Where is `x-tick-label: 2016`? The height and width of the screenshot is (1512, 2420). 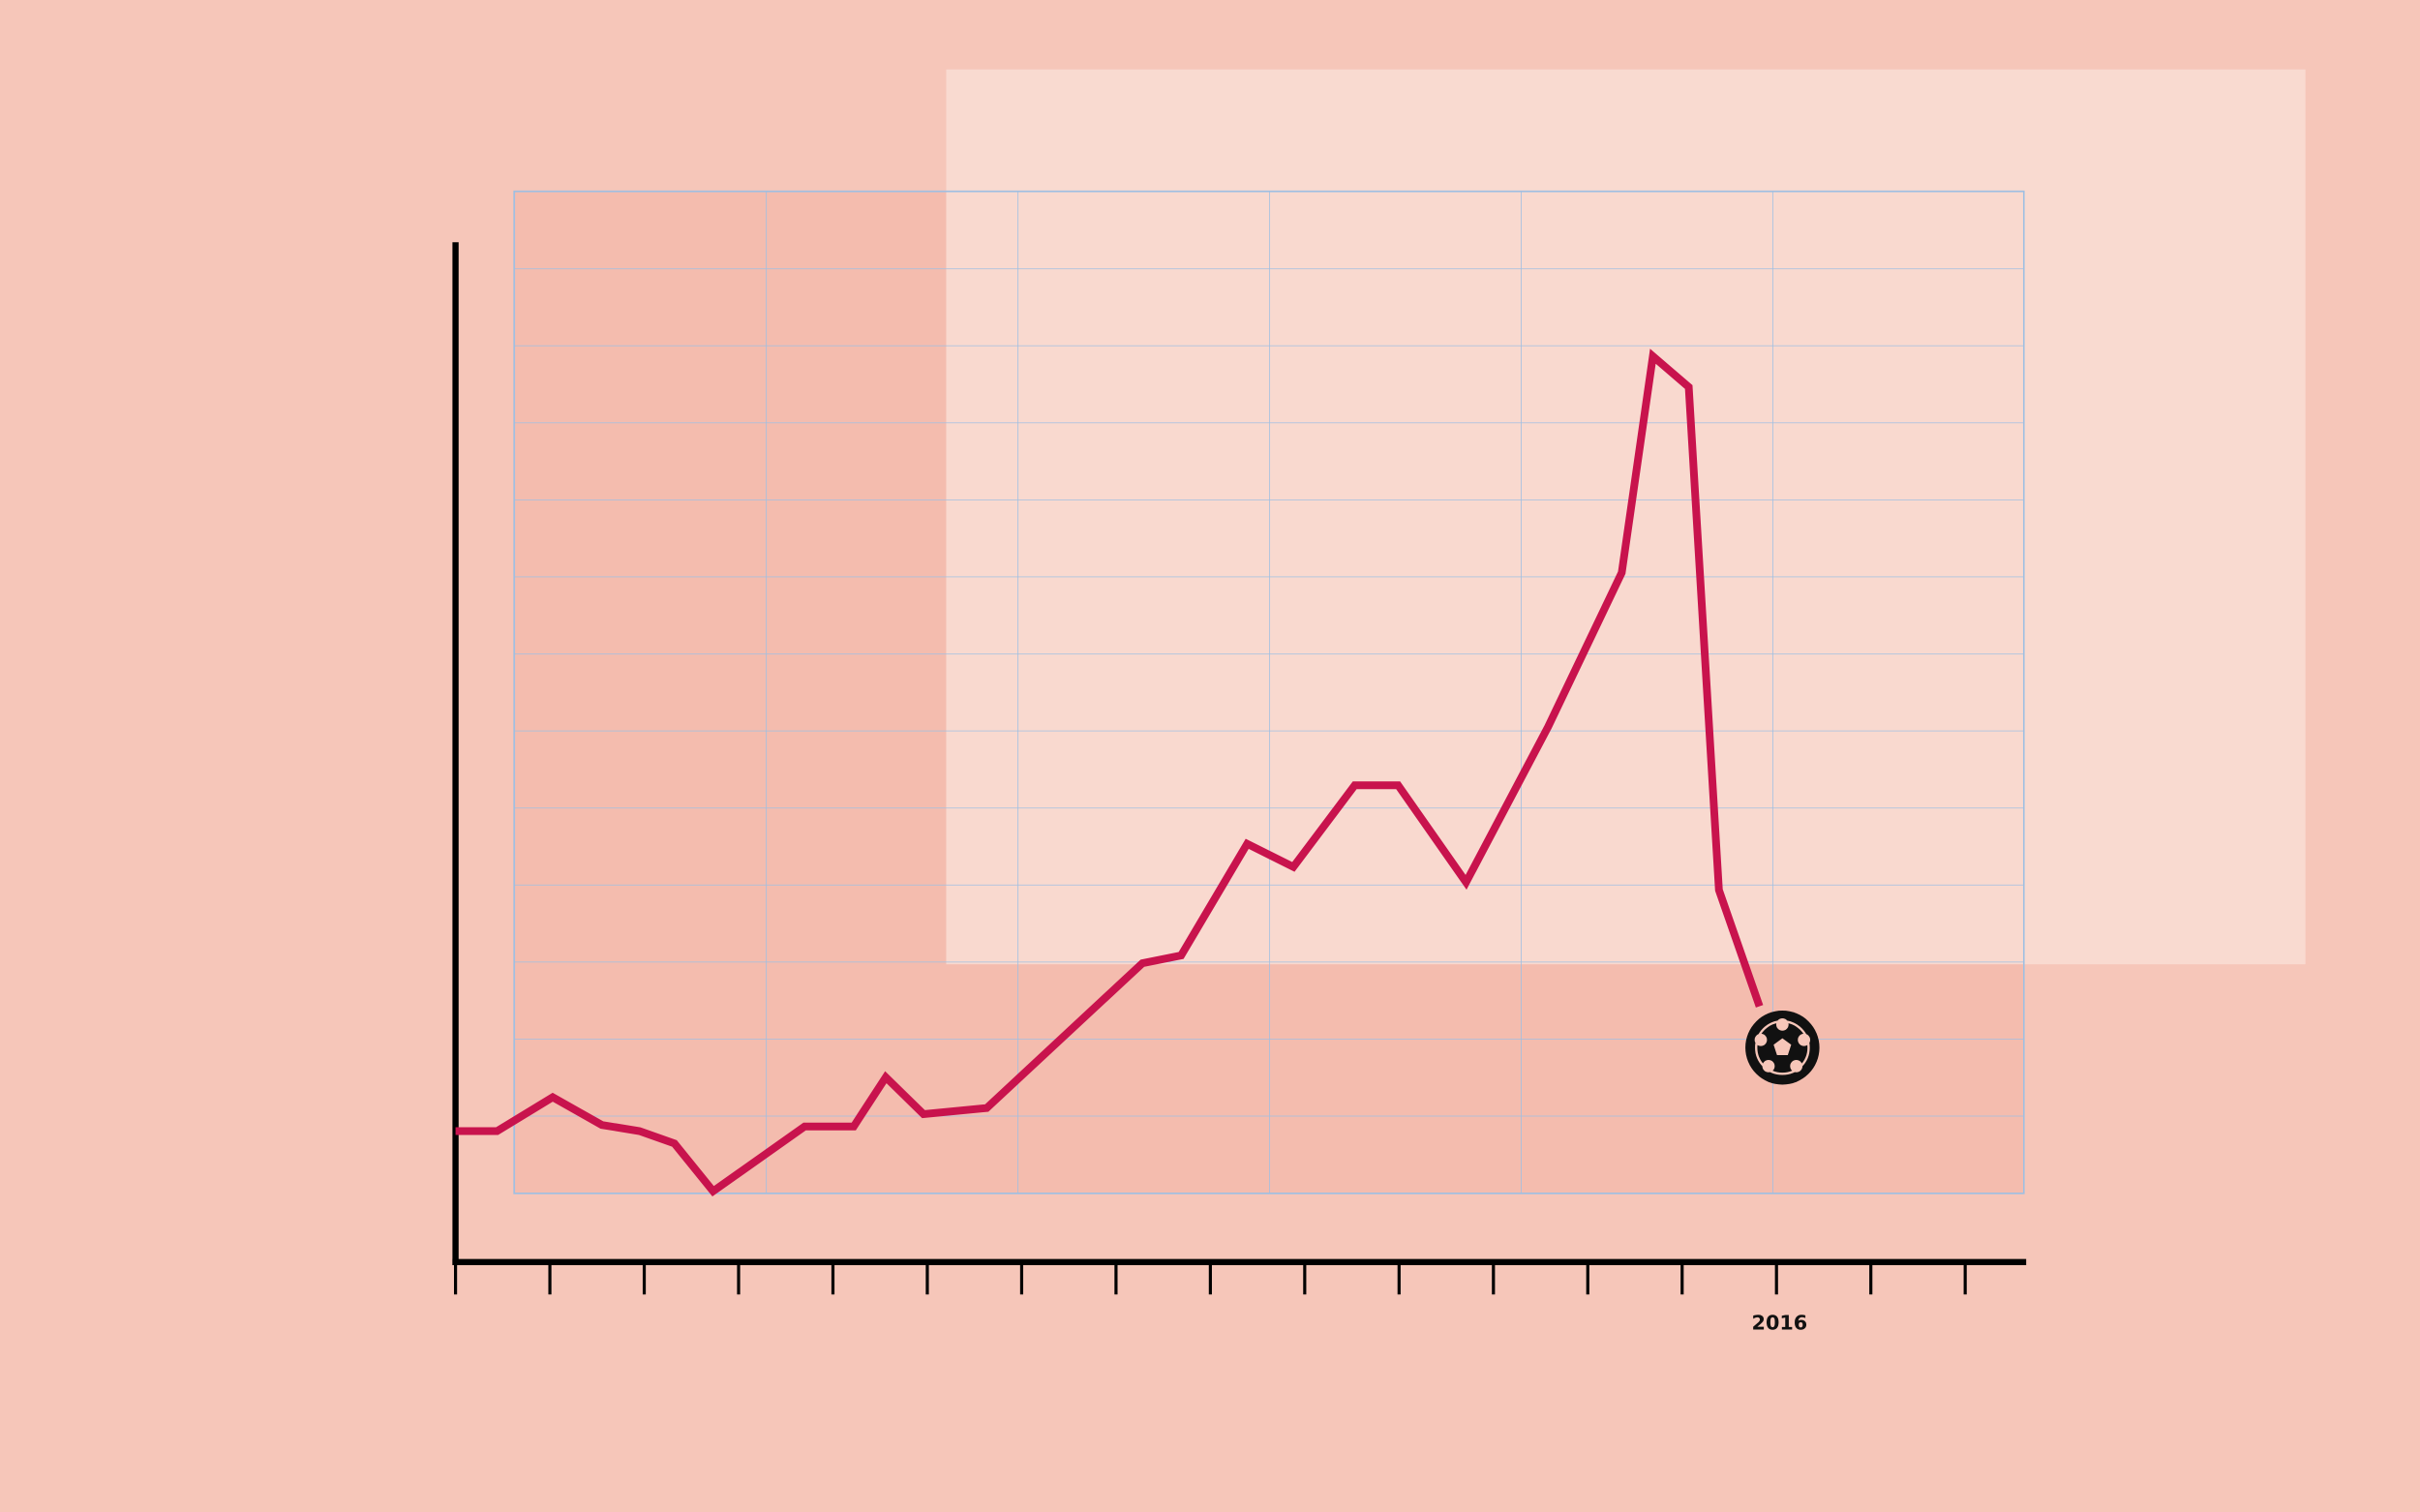 x-tick-label: 2016 is located at coordinates (1780, 1323).